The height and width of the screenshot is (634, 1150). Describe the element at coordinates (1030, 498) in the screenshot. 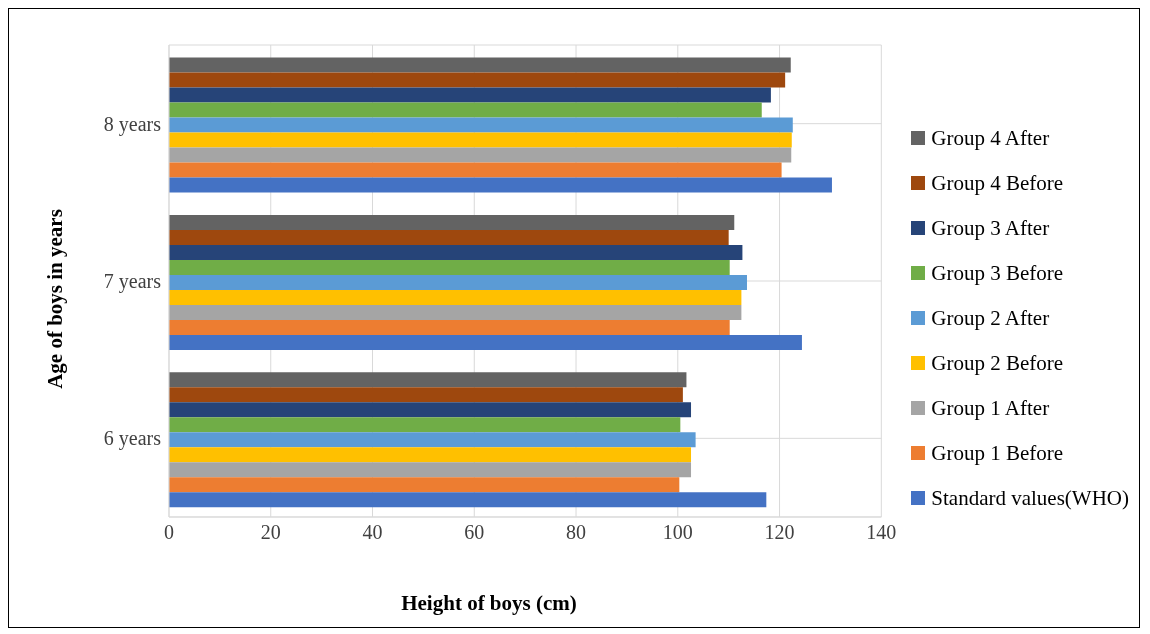

I see `legend-label: Standard values(WHO)` at that location.